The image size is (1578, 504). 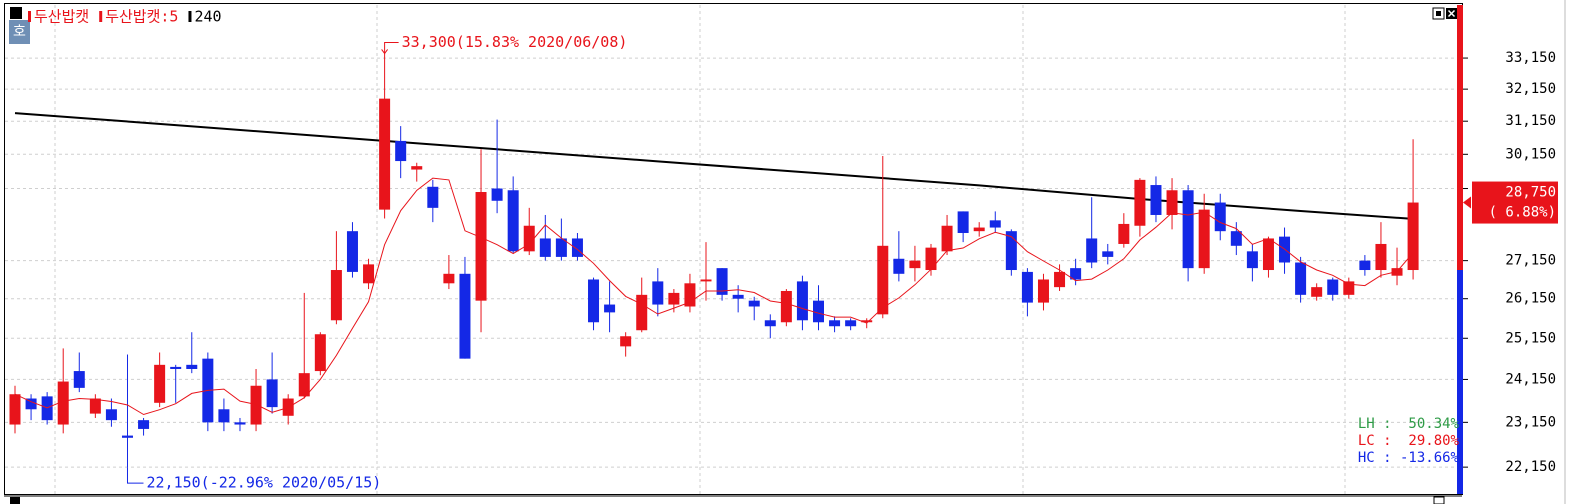 What do you see at coordinates (1467, 202) in the screenshot?
I see `price-marker` at bounding box center [1467, 202].